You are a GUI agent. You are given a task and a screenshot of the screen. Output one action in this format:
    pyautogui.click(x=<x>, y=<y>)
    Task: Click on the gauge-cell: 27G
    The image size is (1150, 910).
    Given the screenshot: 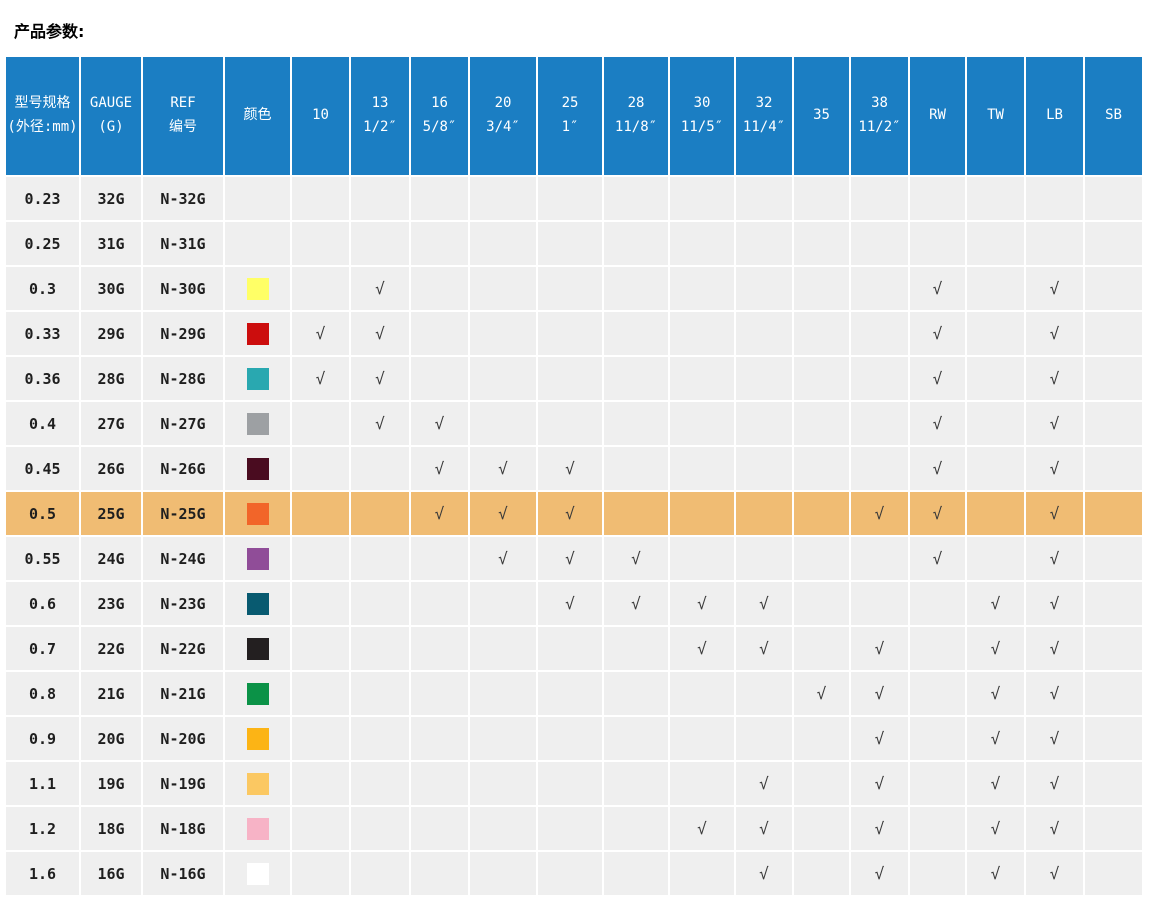 What is the action you would take?
    pyautogui.click(x=111, y=423)
    